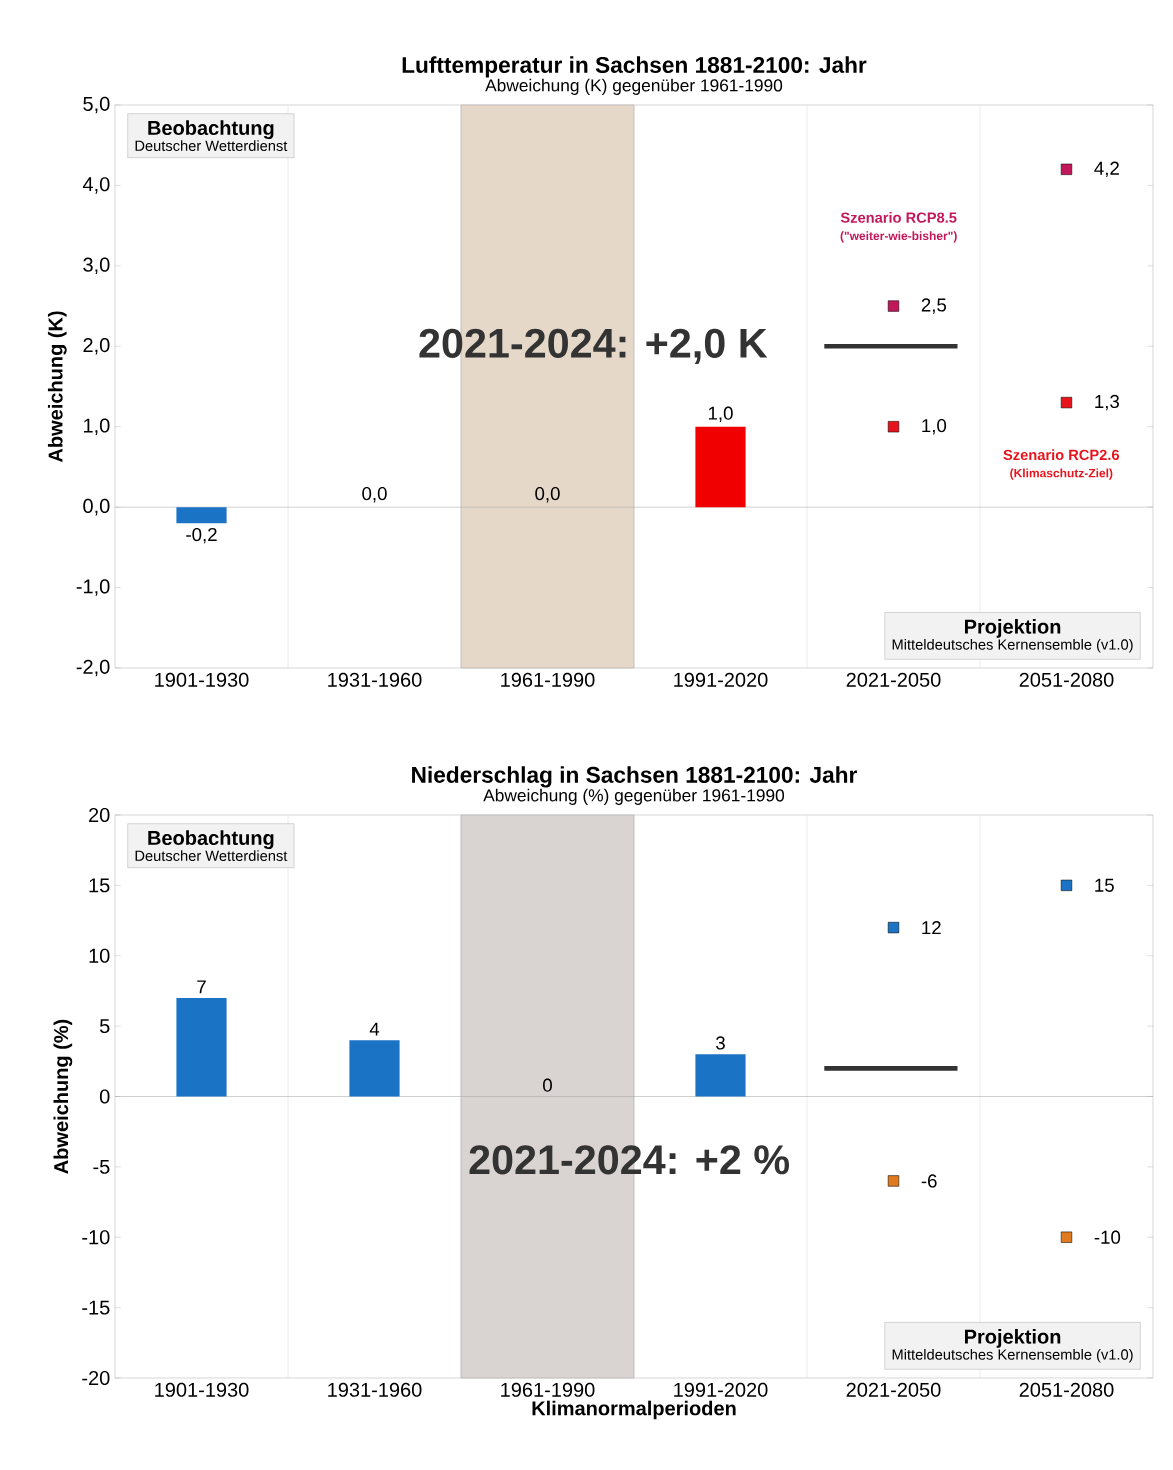  I want to click on y-tick-label: 20, so click(99, 815).